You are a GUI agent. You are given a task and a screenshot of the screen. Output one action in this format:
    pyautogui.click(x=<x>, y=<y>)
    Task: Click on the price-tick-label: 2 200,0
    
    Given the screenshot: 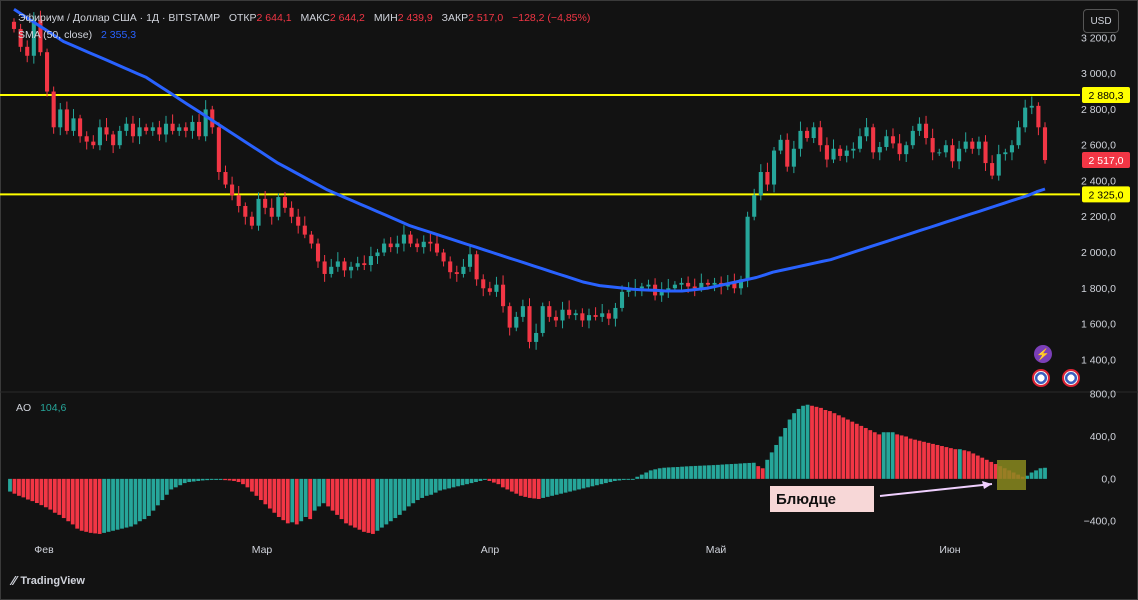 What is the action you would take?
    pyautogui.click(x=1098, y=217)
    